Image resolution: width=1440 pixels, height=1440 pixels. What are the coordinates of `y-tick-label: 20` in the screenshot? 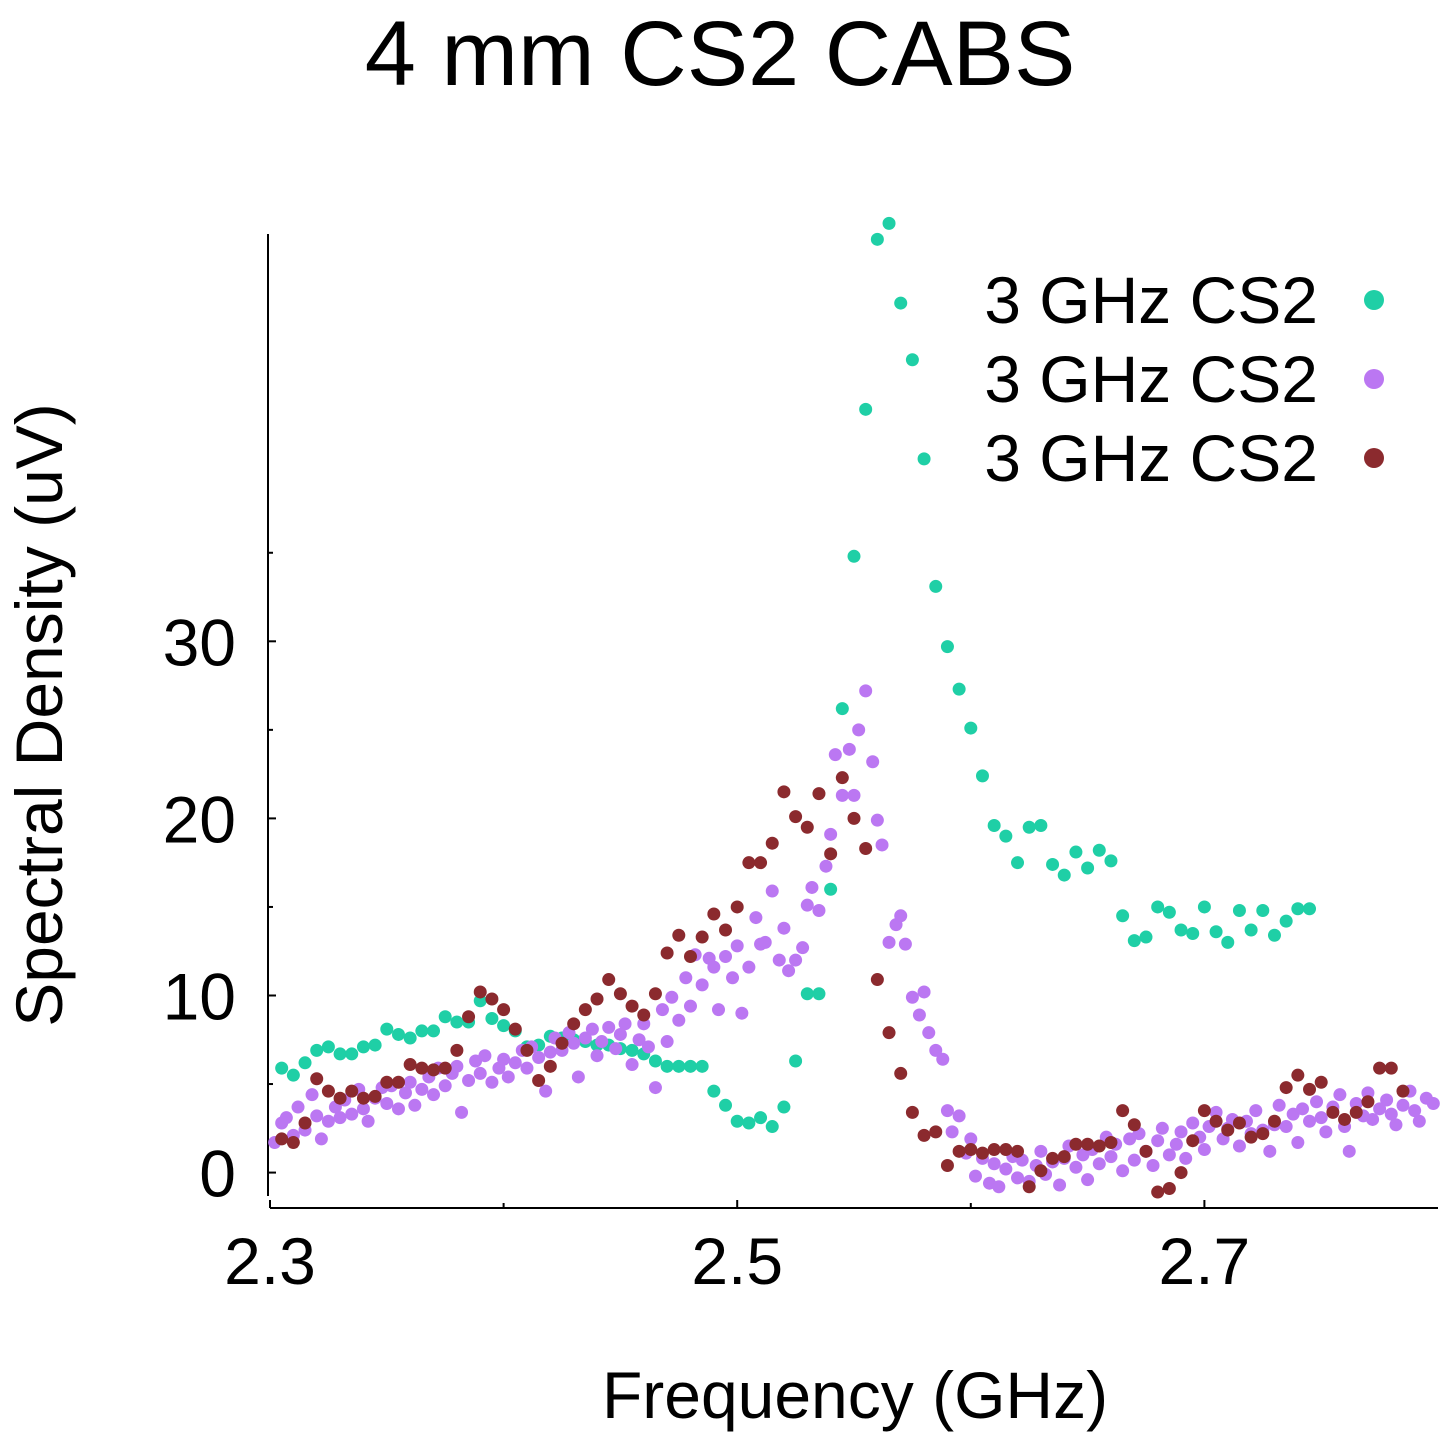 It's located at (199, 819).